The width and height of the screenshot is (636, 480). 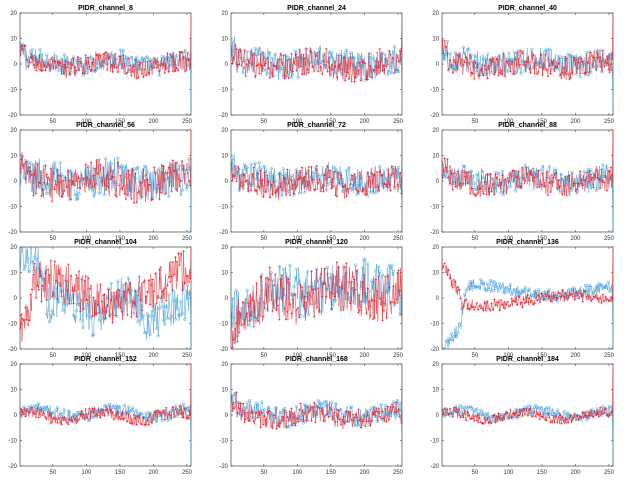 I want to click on x-tick-label: 50, so click(x=475, y=122).